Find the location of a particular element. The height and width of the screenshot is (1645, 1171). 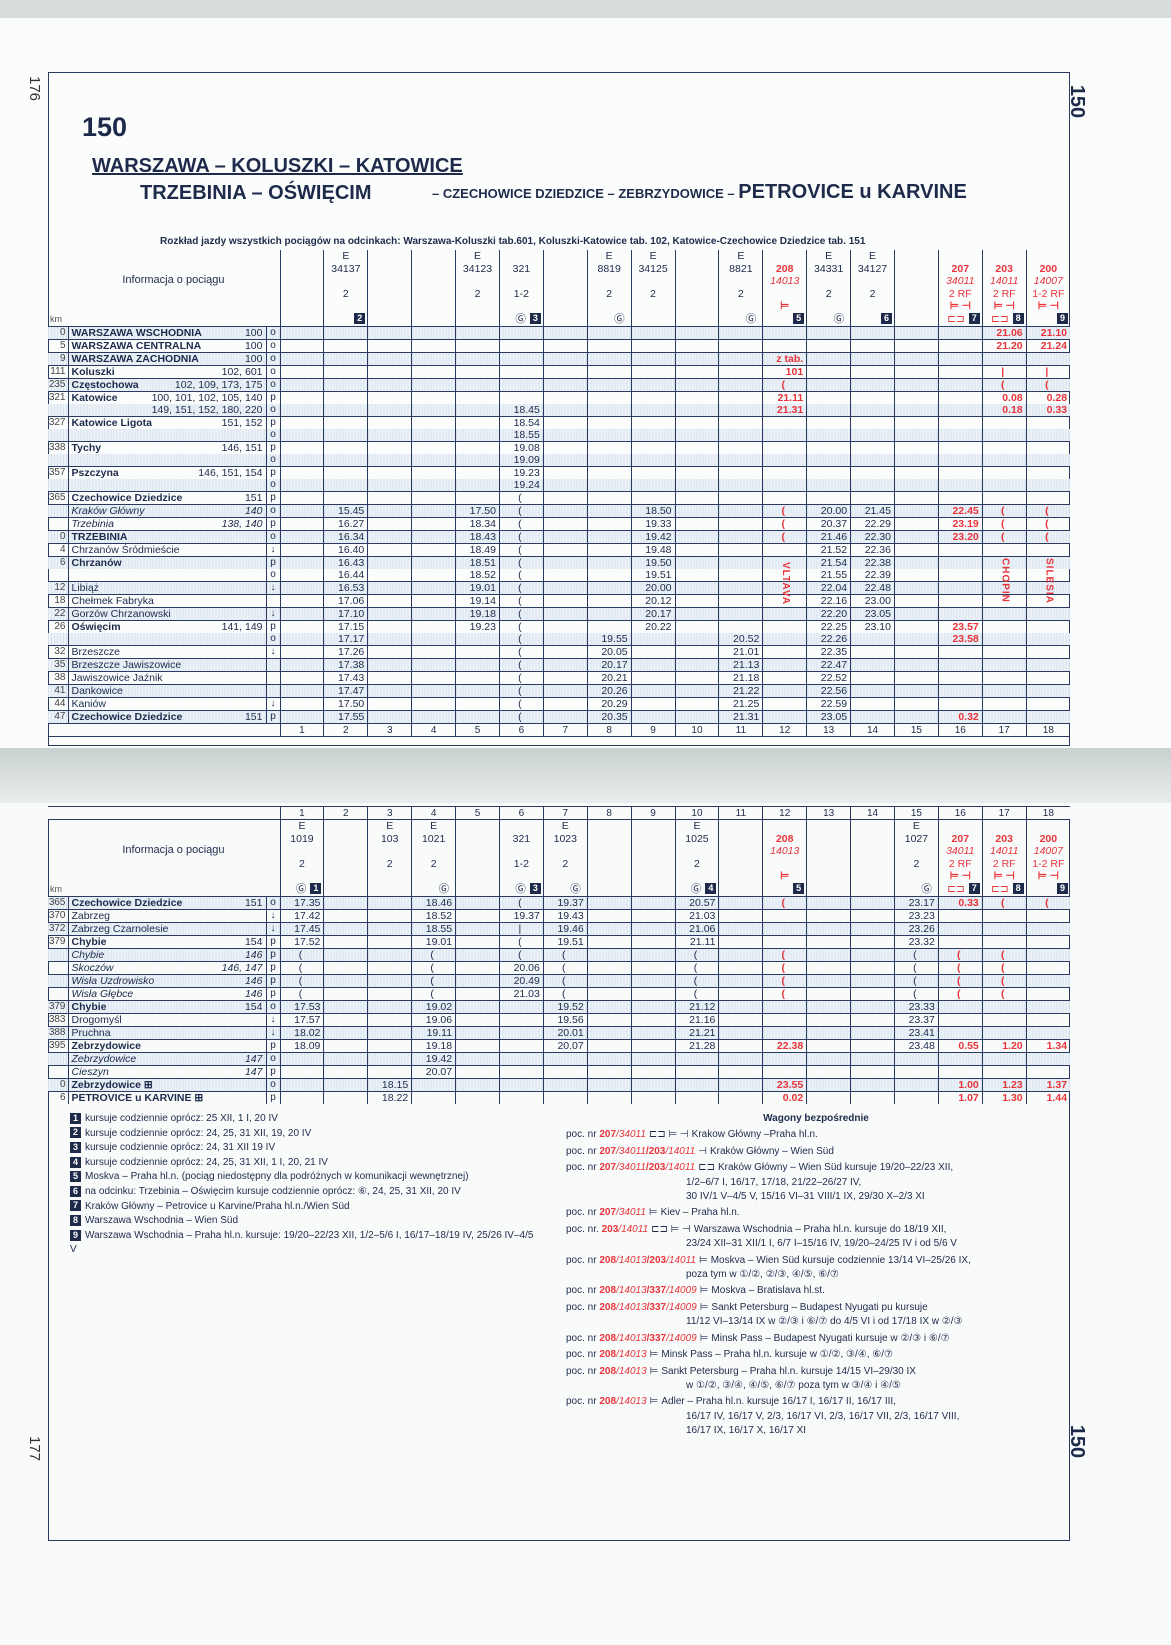

train-symbols: Ⓖ is located at coordinates (565, 889).